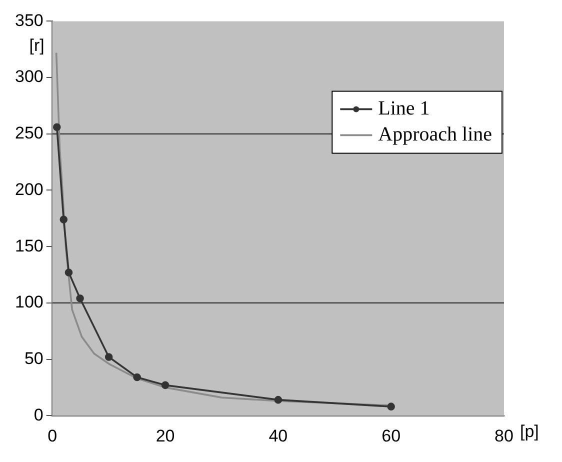 The width and height of the screenshot is (562, 462). I want to click on legend-label: Approach line, so click(435, 134).